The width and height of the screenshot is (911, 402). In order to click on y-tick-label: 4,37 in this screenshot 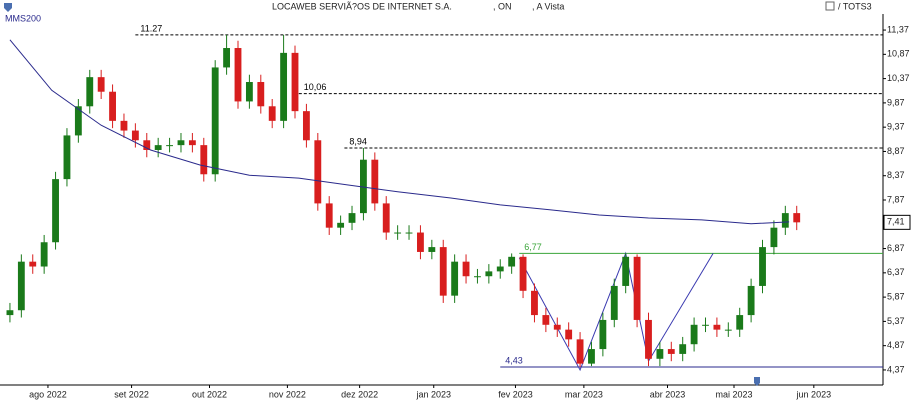, I will do `click(896, 369)`.